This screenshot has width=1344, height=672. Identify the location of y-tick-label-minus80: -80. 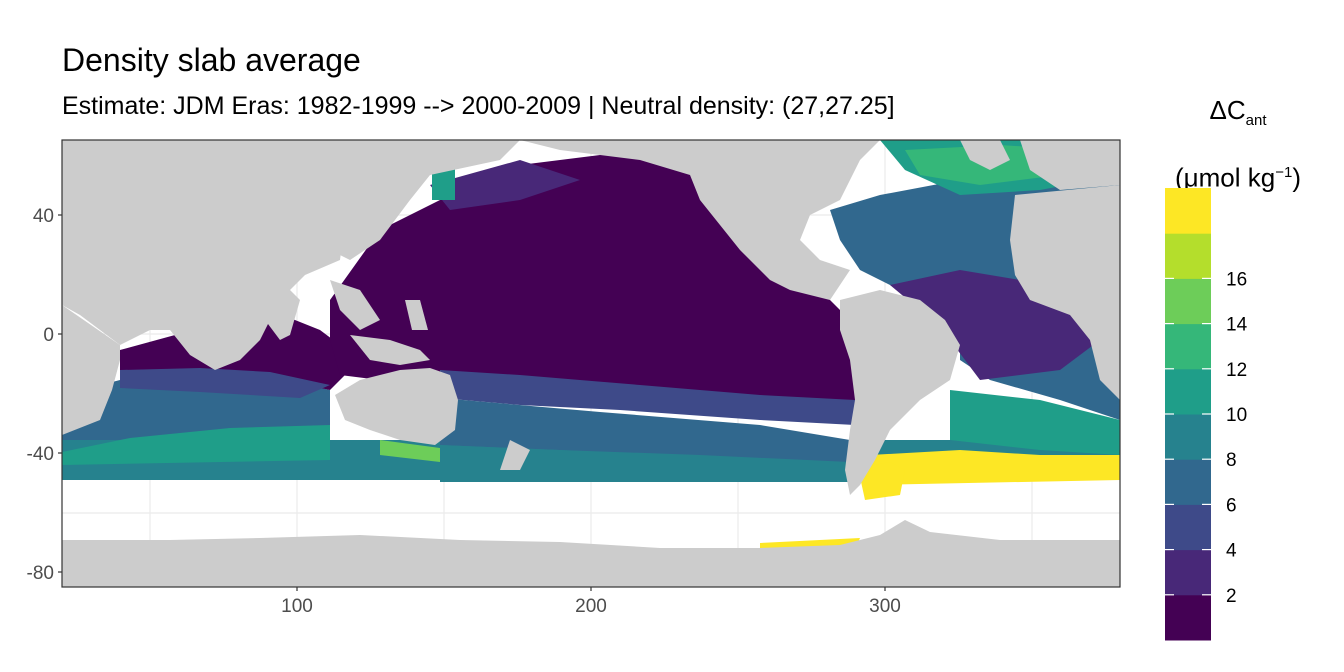
(40, 573).